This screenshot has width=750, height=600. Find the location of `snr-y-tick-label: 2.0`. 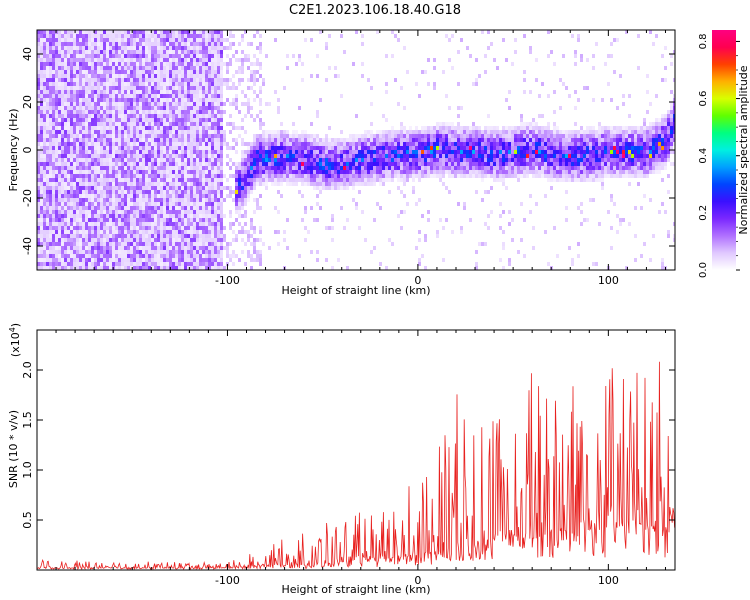

snr-y-tick-label: 2.0 is located at coordinates (27, 370).